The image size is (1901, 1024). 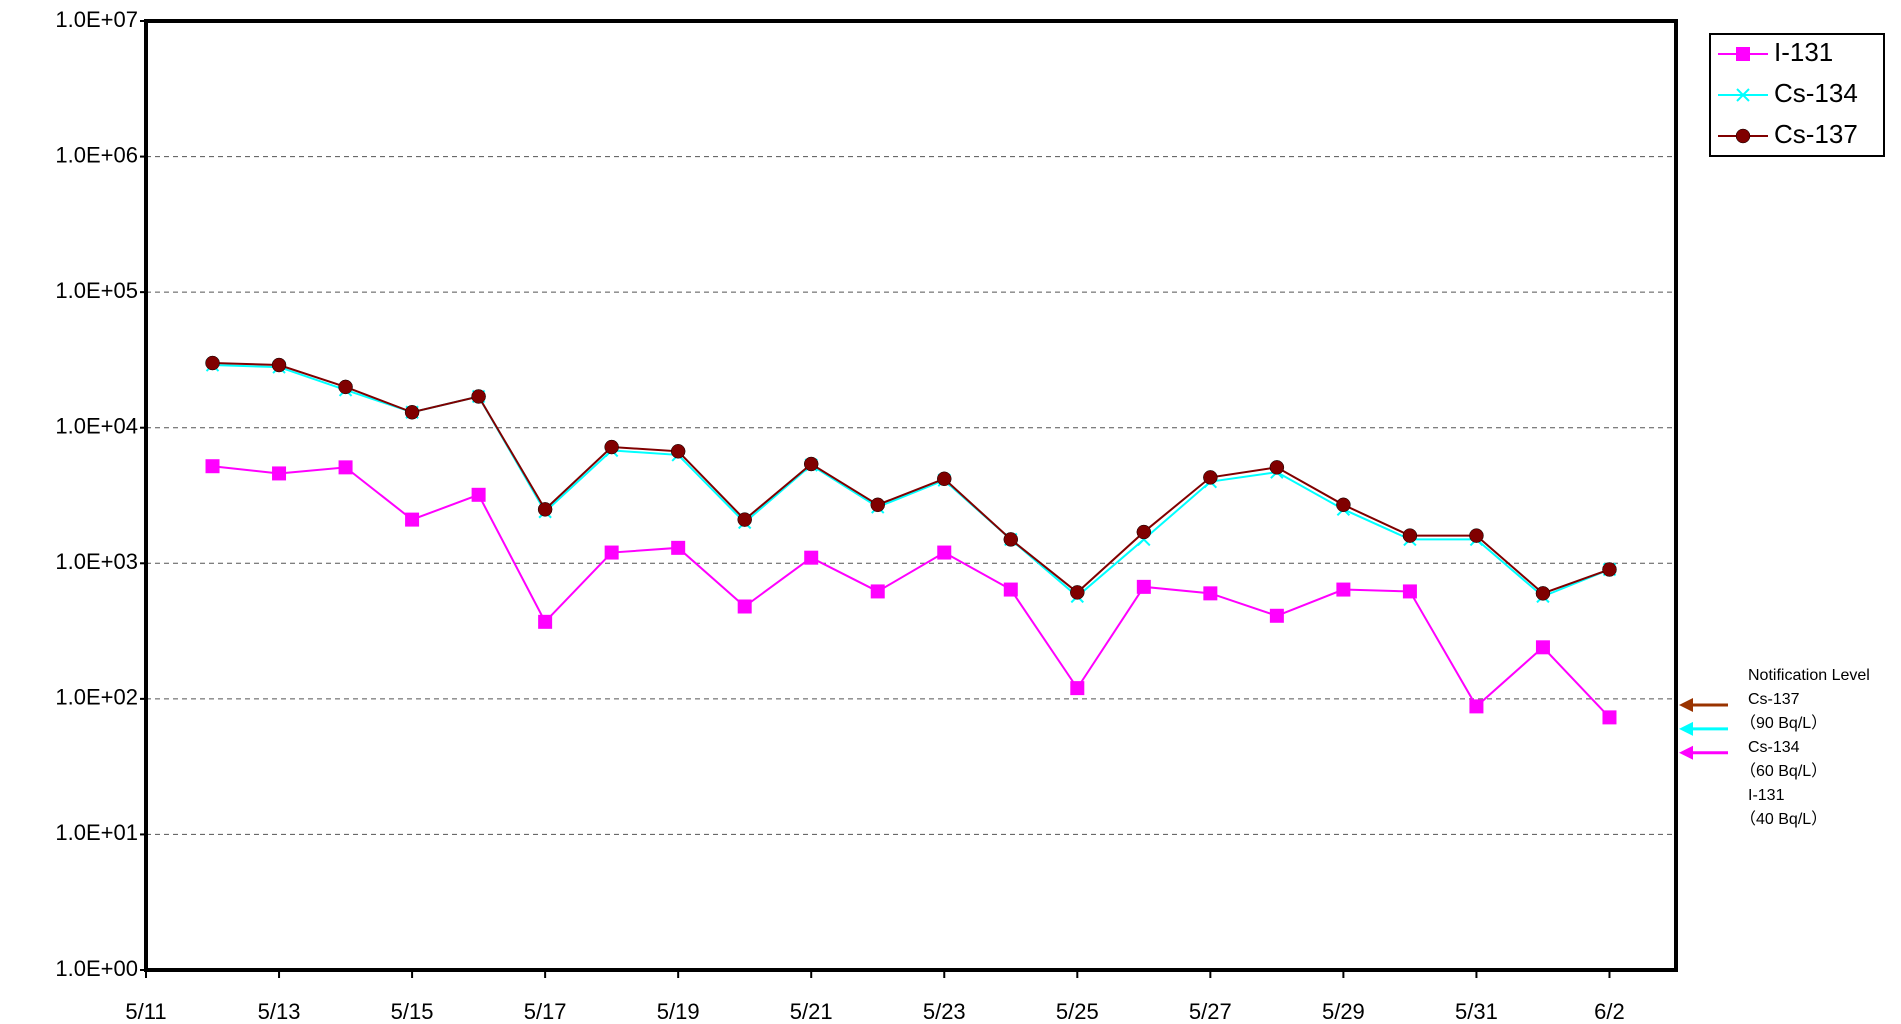 I want to click on x-tick-label: 5/25, so click(x=1077, y=1011).